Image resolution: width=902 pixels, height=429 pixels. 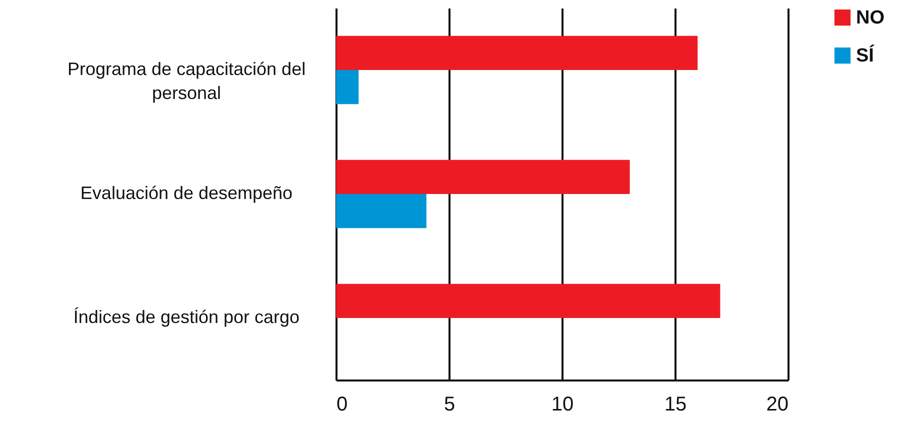 I want to click on y-tick-label: Evaluación de desempeño, so click(x=186, y=193).